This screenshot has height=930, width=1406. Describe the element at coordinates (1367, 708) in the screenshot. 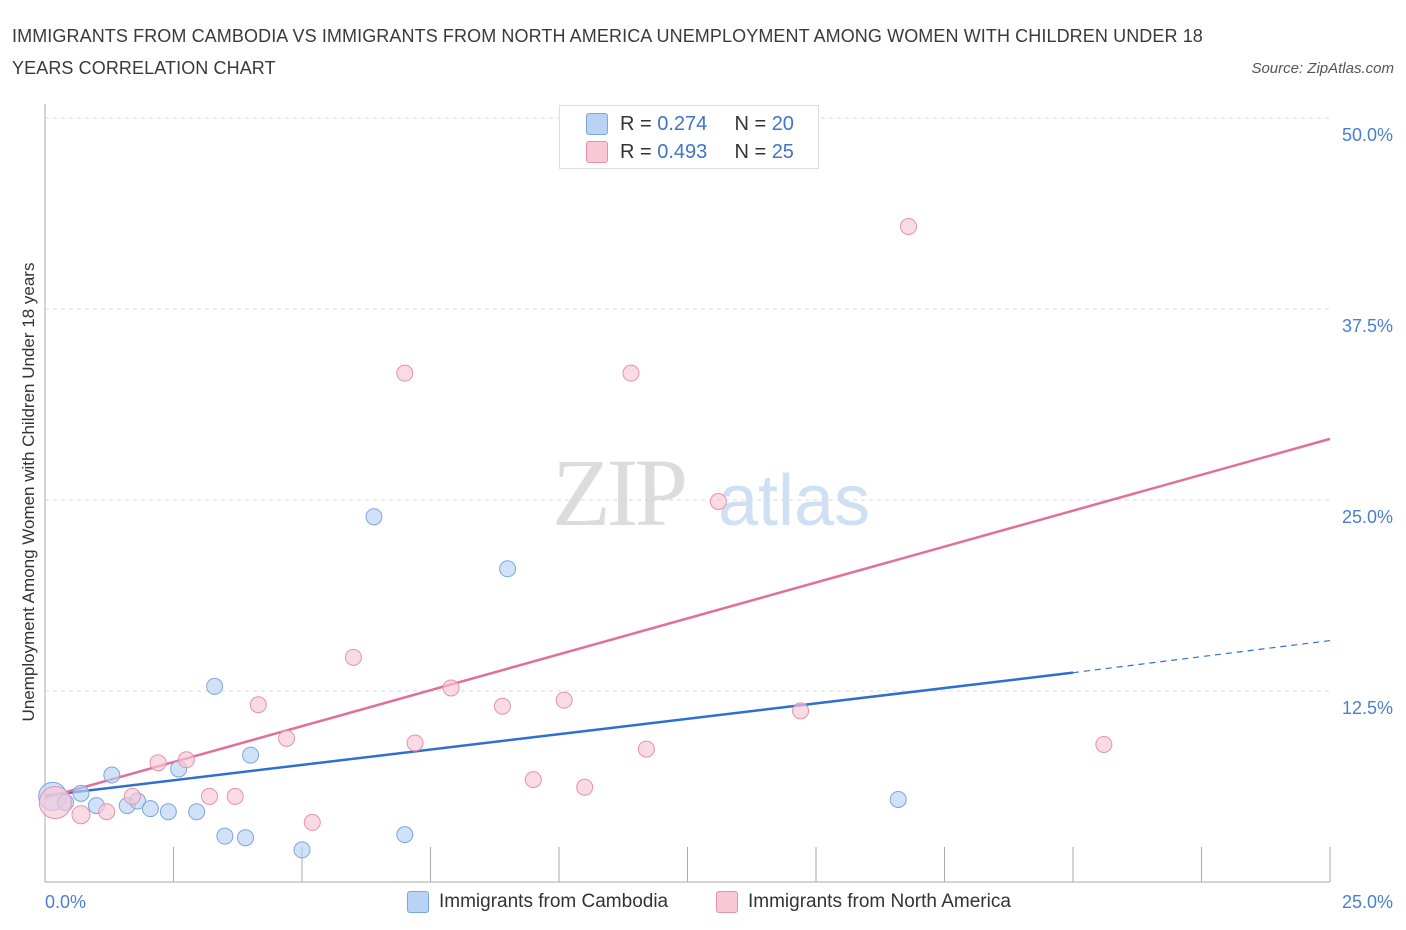

I see `y-tick-label: 12.5%` at that location.